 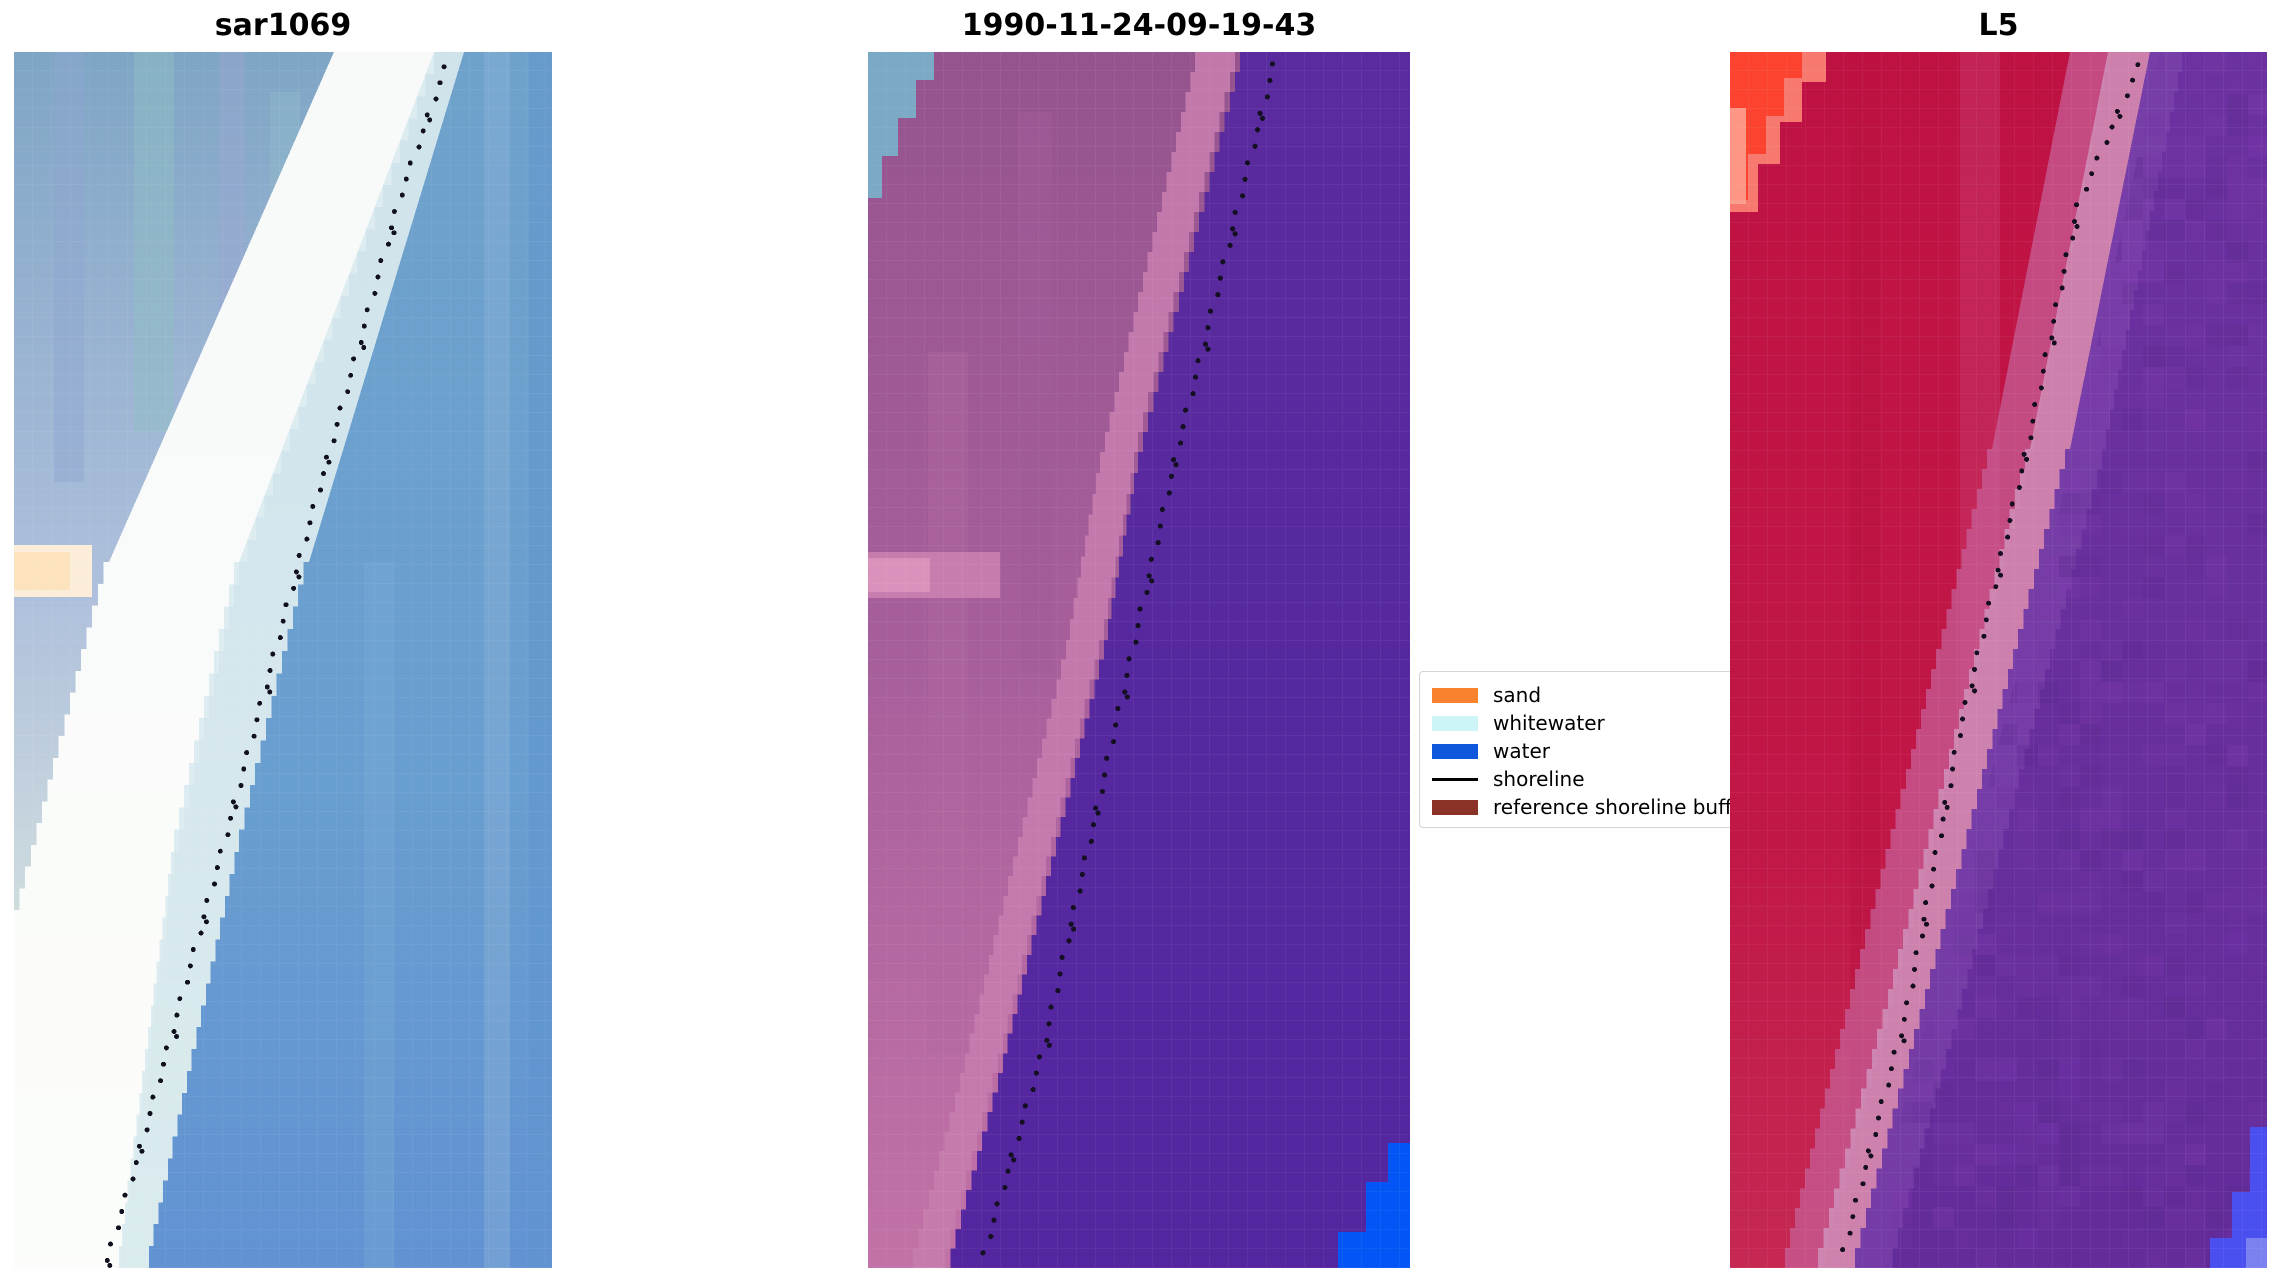 What do you see at coordinates (1517, 695) in the screenshot?
I see `legend-label: sand` at bounding box center [1517, 695].